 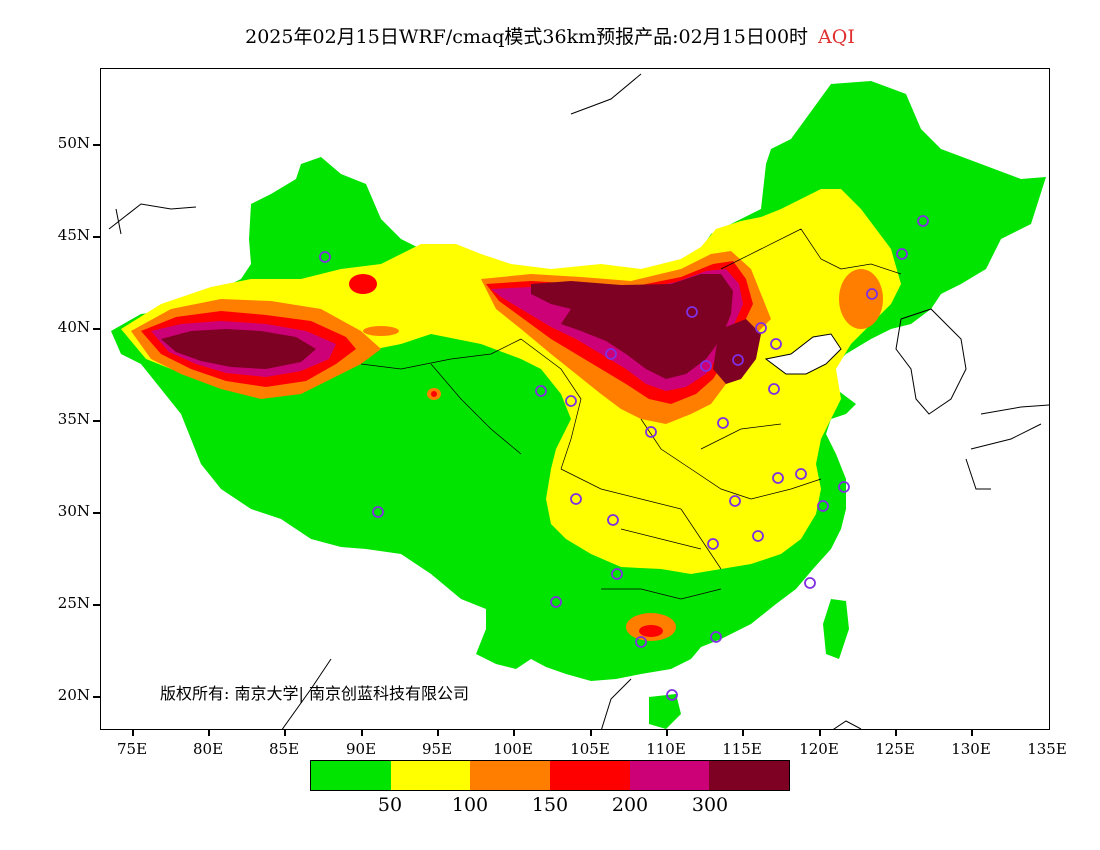 What do you see at coordinates (390, 805) in the screenshot?
I see `legend-label-50: 50` at bounding box center [390, 805].